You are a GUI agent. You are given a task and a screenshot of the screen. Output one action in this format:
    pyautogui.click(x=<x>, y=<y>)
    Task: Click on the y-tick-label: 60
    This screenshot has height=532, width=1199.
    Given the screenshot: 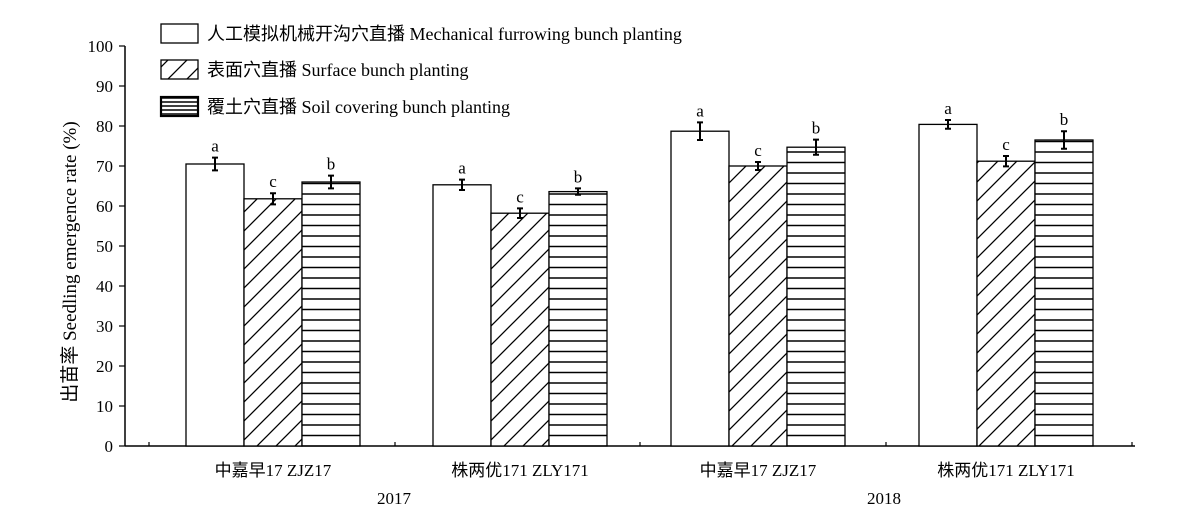 What is the action you would take?
    pyautogui.click(x=104, y=206)
    